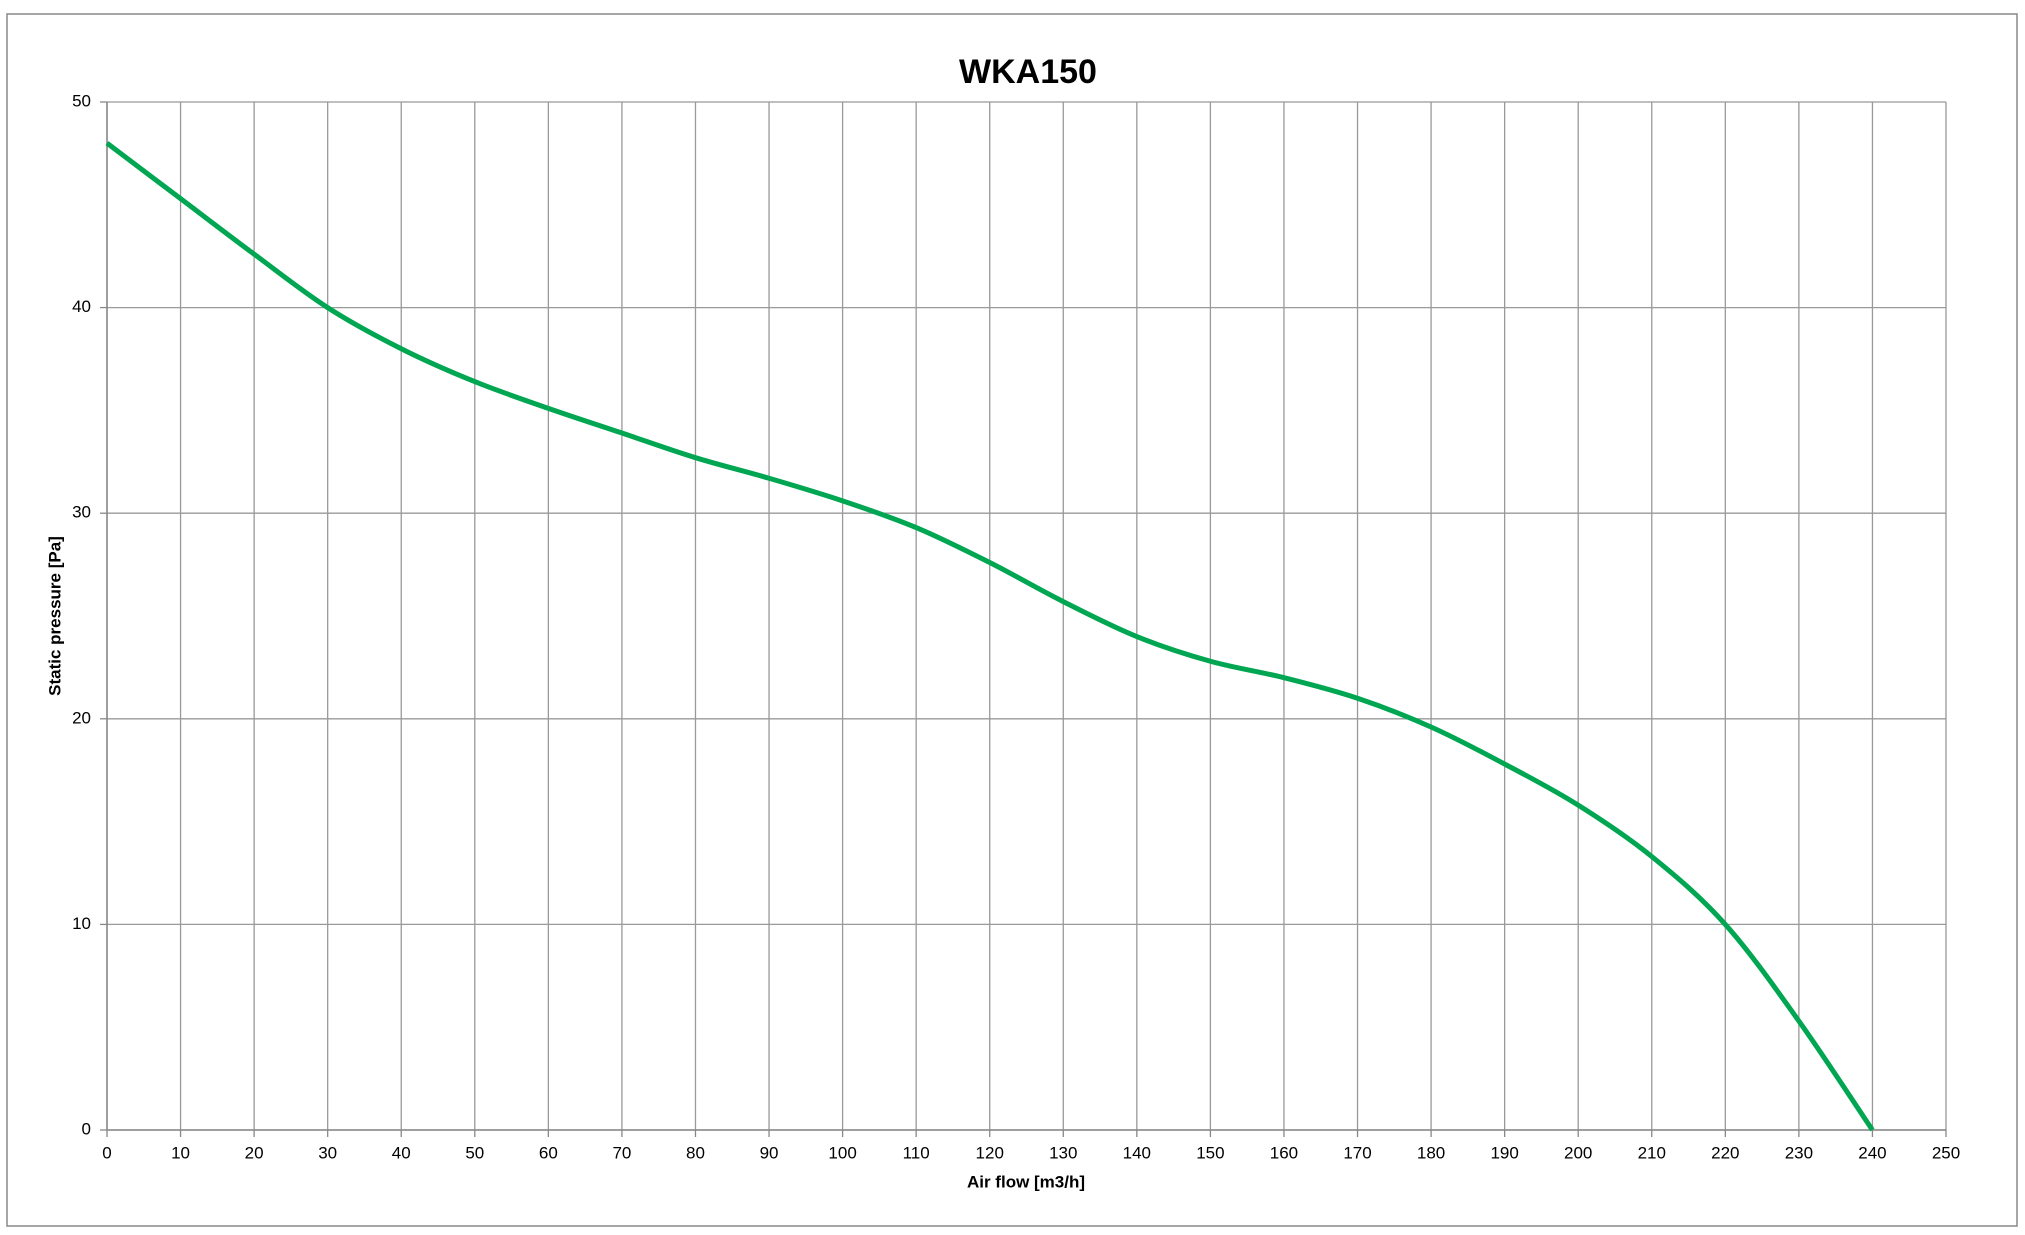 This screenshot has width=2025, height=1235. What do you see at coordinates (1504, 1152) in the screenshot?
I see `x-tick-label: 190` at bounding box center [1504, 1152].